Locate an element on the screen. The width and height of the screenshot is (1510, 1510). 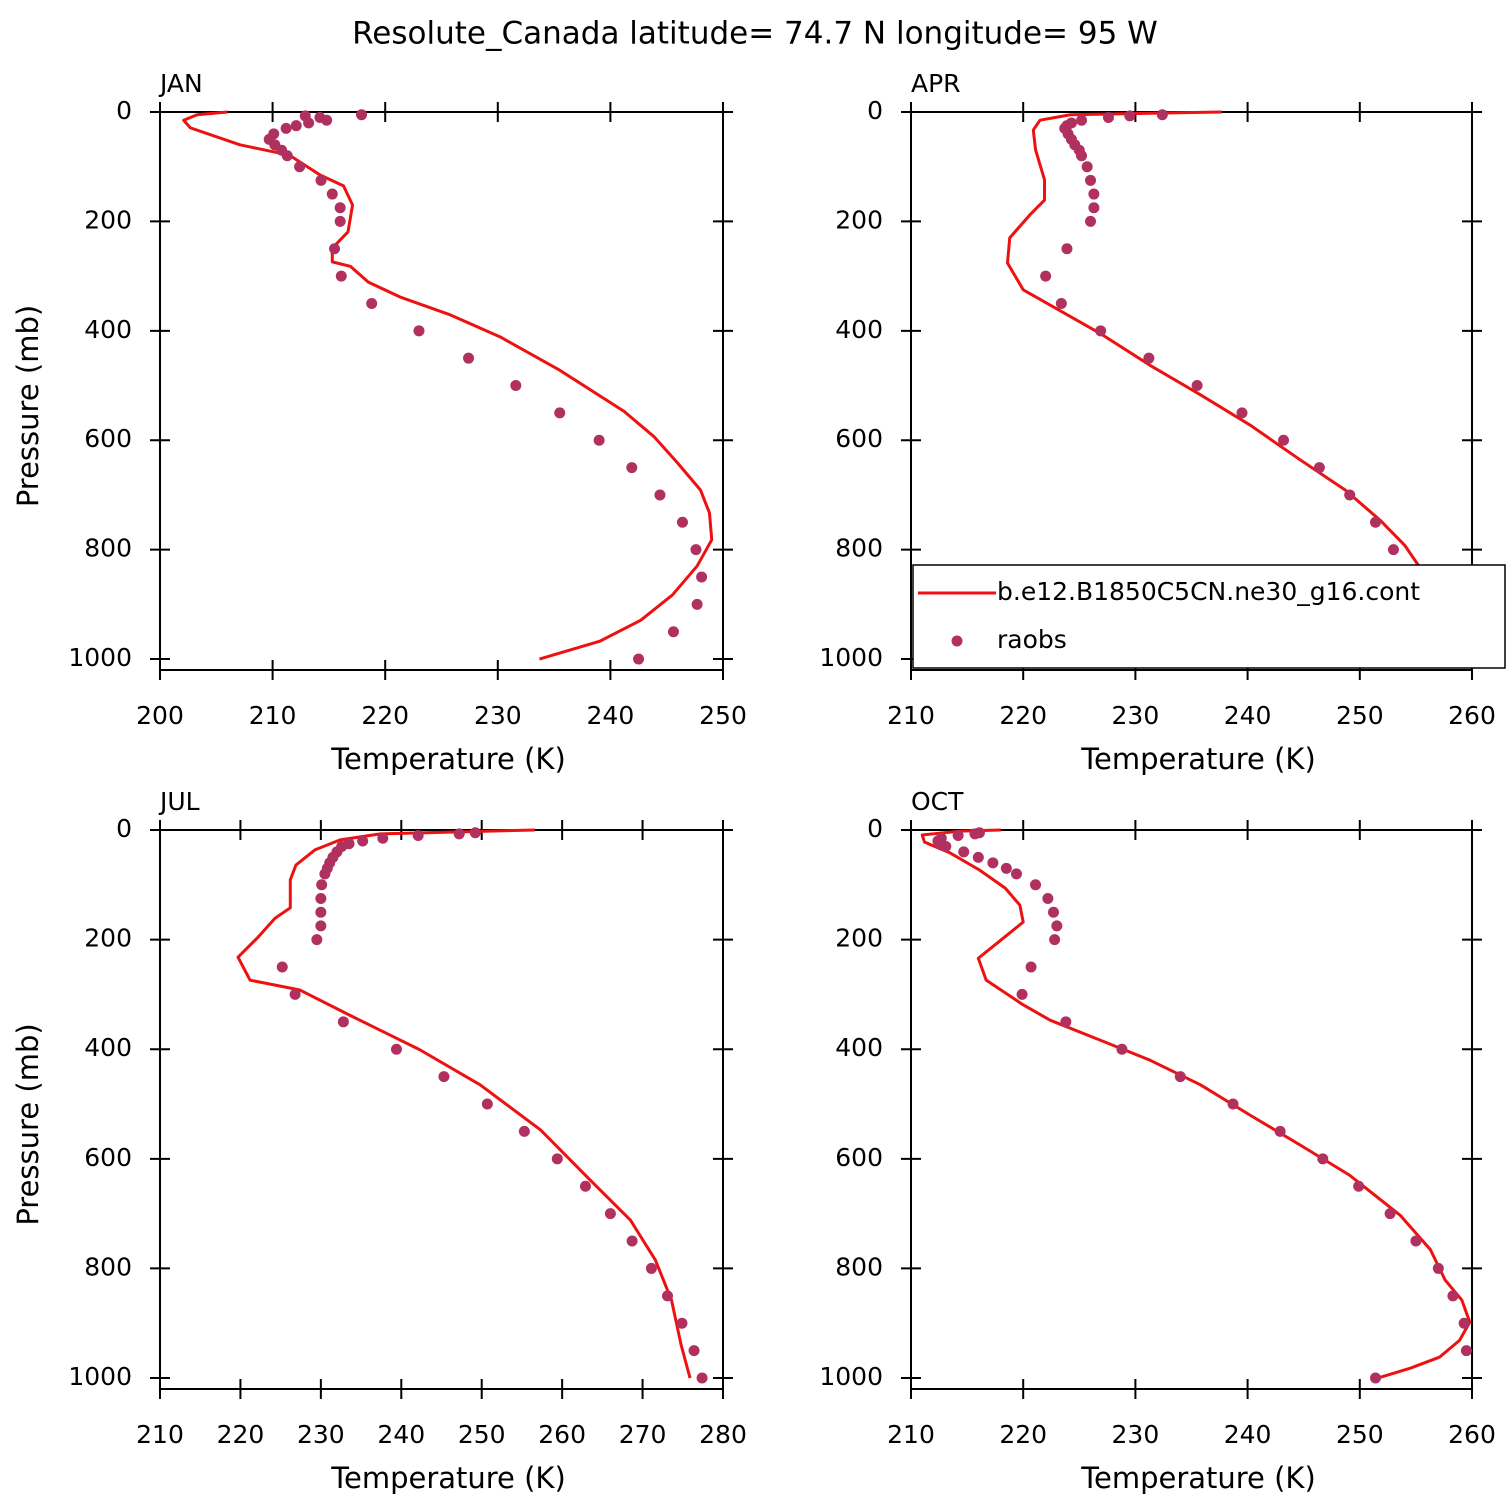
panel-title: JUL is located at coordinates (179, 801).